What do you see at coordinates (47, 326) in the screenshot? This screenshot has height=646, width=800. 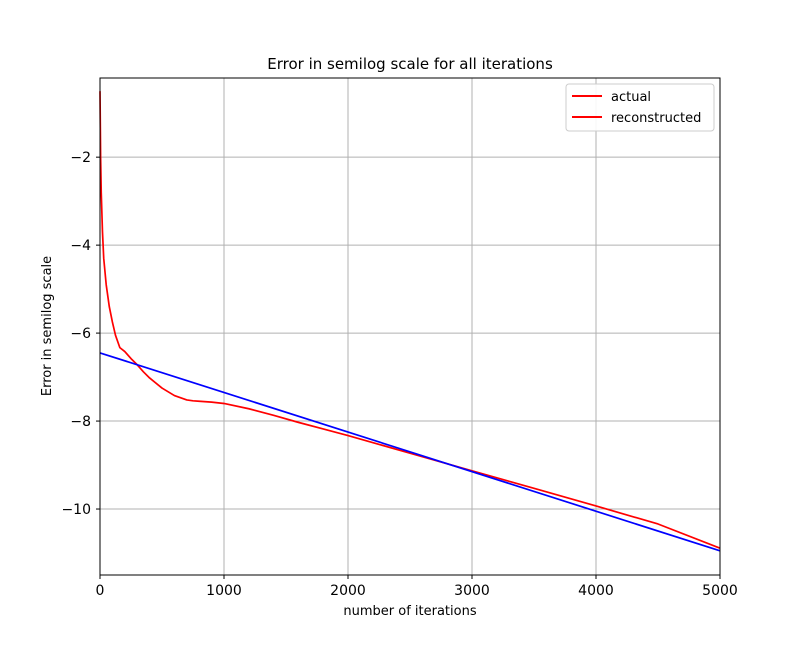 I see `y-axis-title: Error in semilog scale` at bounding box center [47, 326].